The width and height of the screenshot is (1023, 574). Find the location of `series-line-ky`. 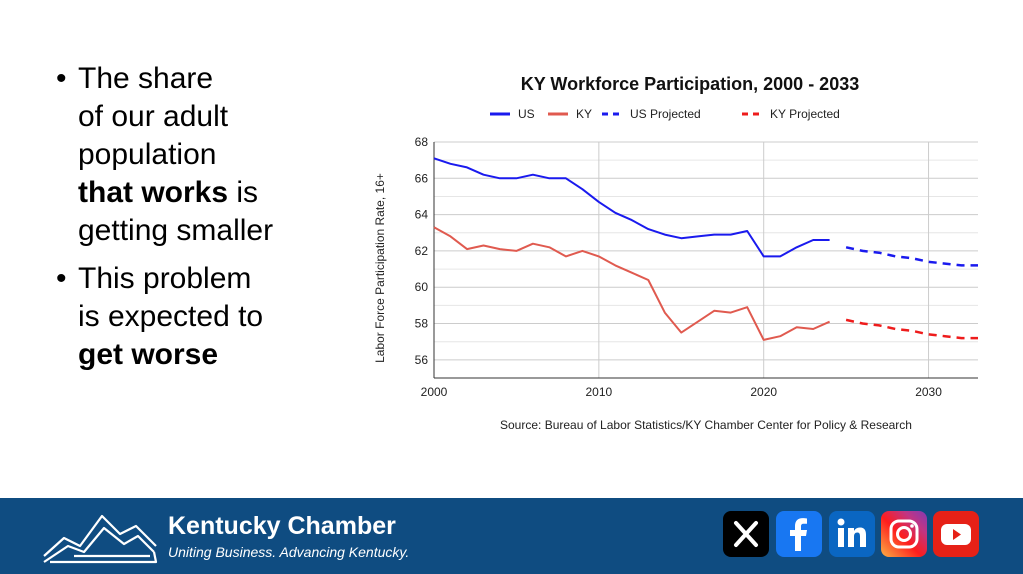

series-line-ky is located at coordinates (632, 283).